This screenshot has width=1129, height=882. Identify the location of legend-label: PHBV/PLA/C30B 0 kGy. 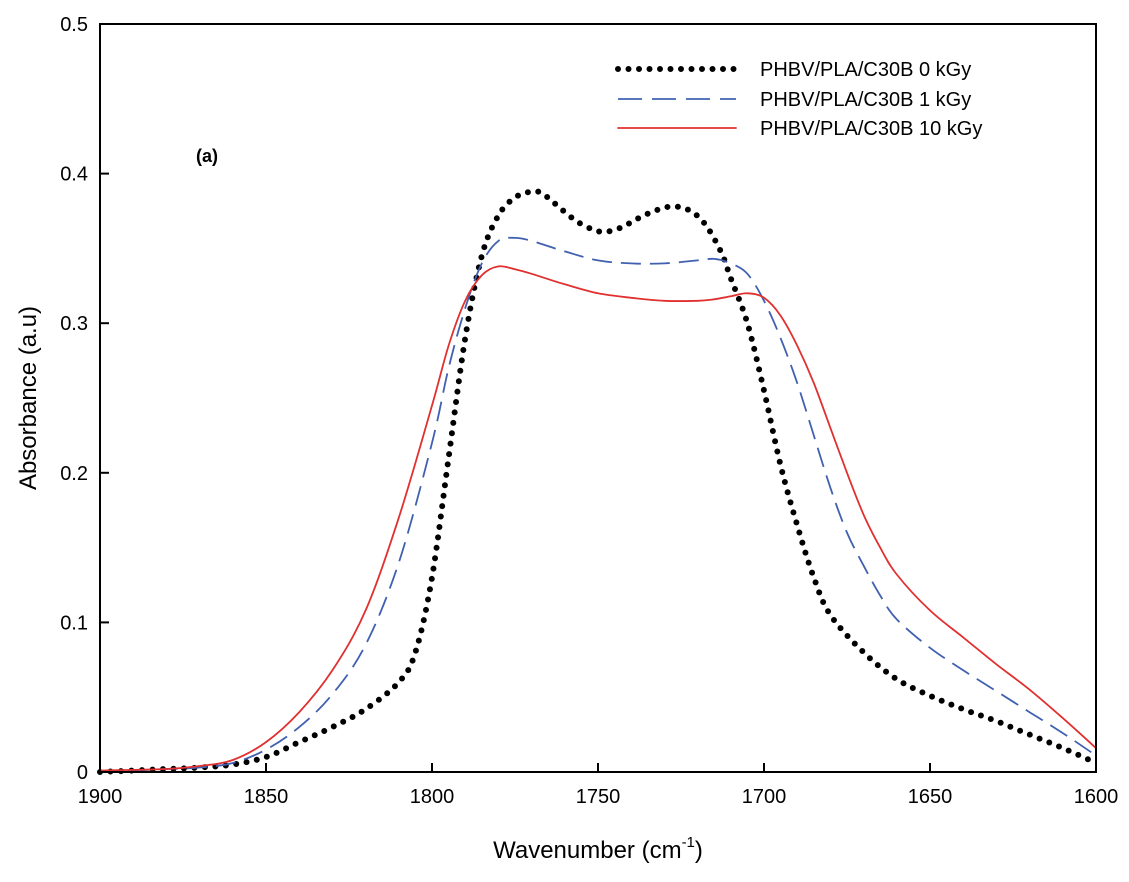
(865, 70).